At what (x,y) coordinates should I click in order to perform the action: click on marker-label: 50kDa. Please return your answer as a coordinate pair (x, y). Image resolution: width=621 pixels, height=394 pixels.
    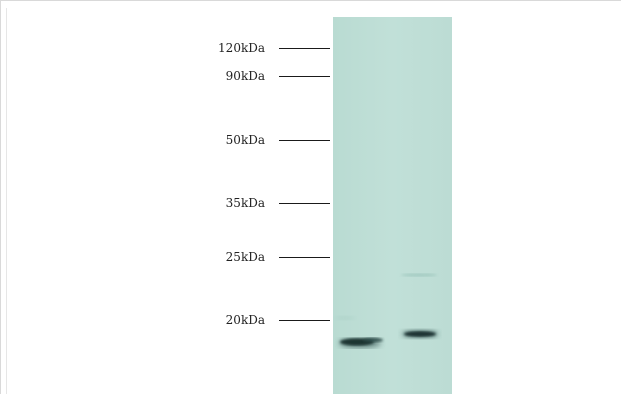
    Looking at the image, I should click on (245, 140).